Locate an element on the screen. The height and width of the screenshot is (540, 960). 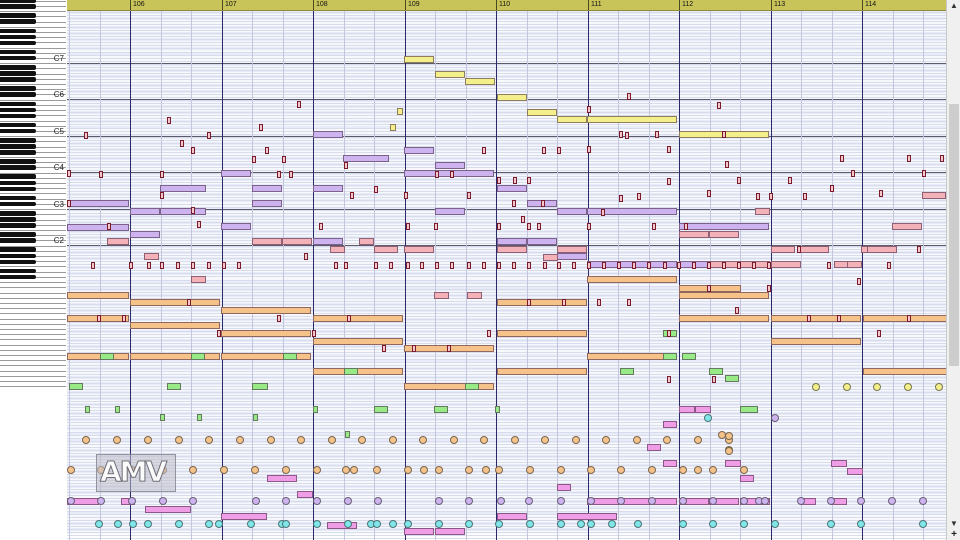
plus-icon: + is located at coordinates (954, 534).